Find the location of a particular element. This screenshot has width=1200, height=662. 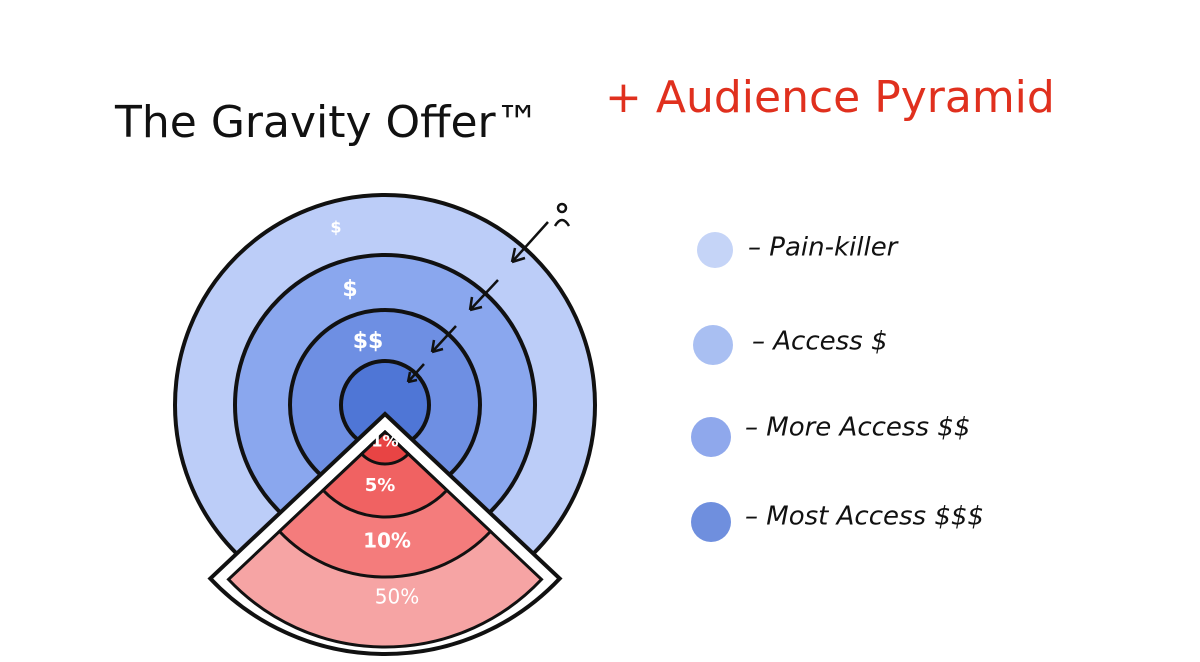

title-main: The Gravity Offer™ is located at coordinates (327, 122).